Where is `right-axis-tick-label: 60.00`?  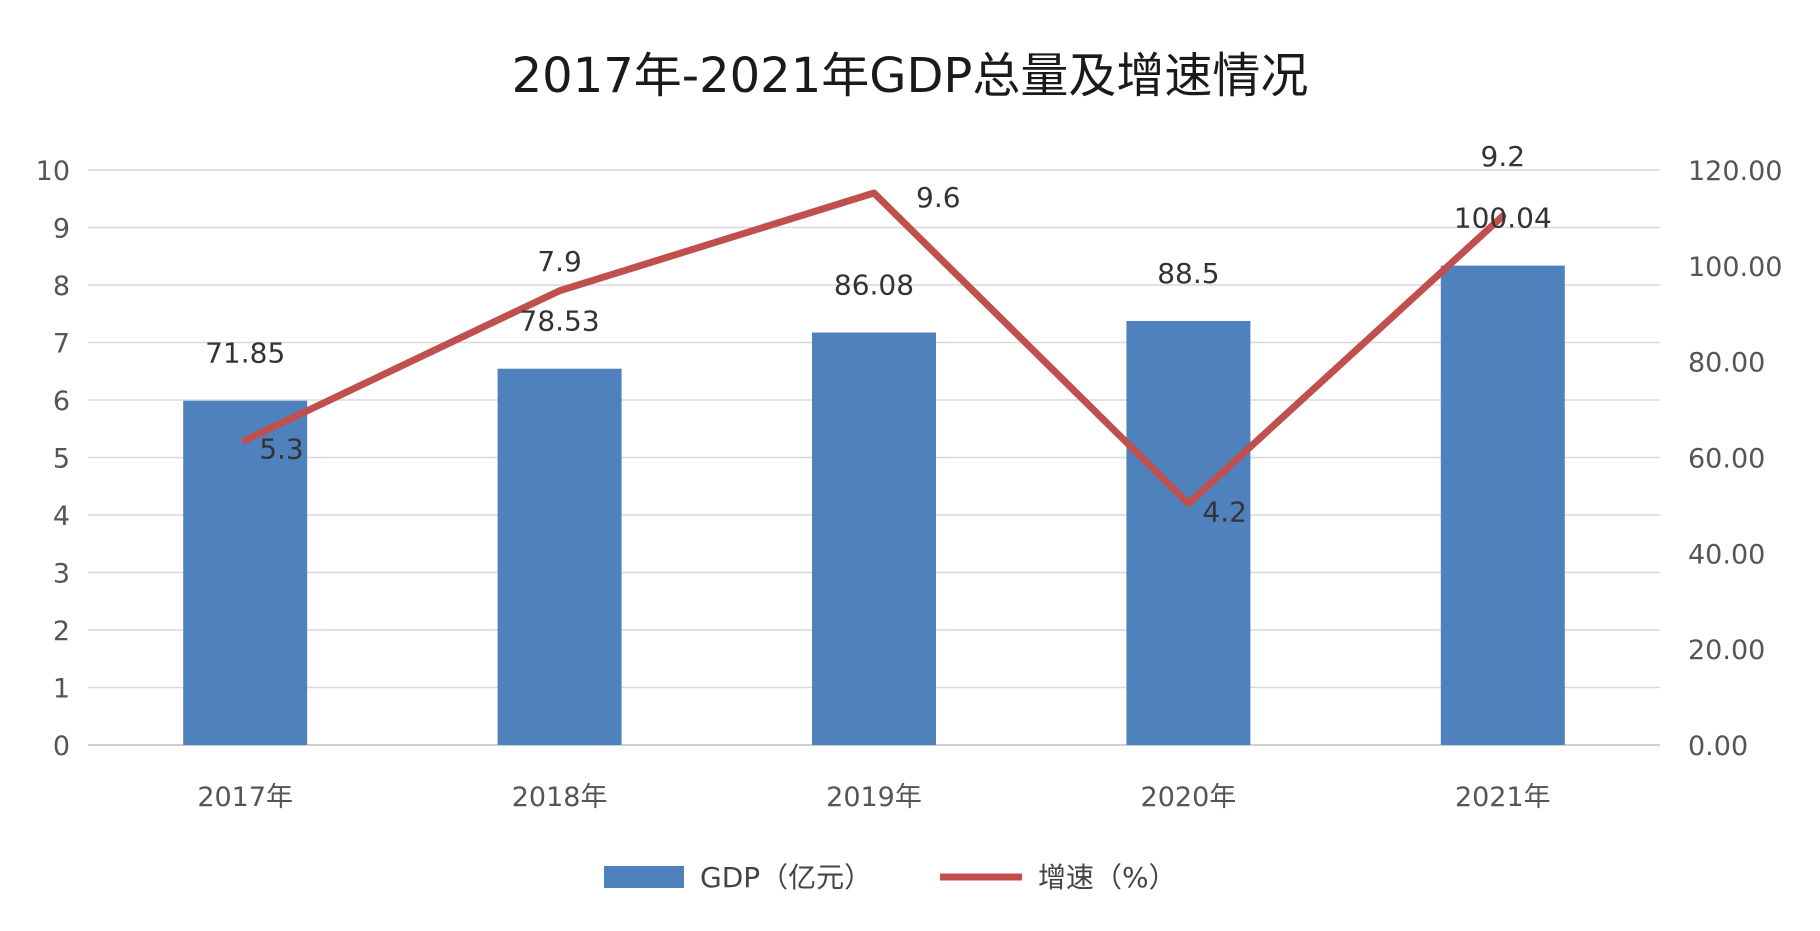 right-axis-tick-label: 60.00 is located at coordinates (1726, 459).